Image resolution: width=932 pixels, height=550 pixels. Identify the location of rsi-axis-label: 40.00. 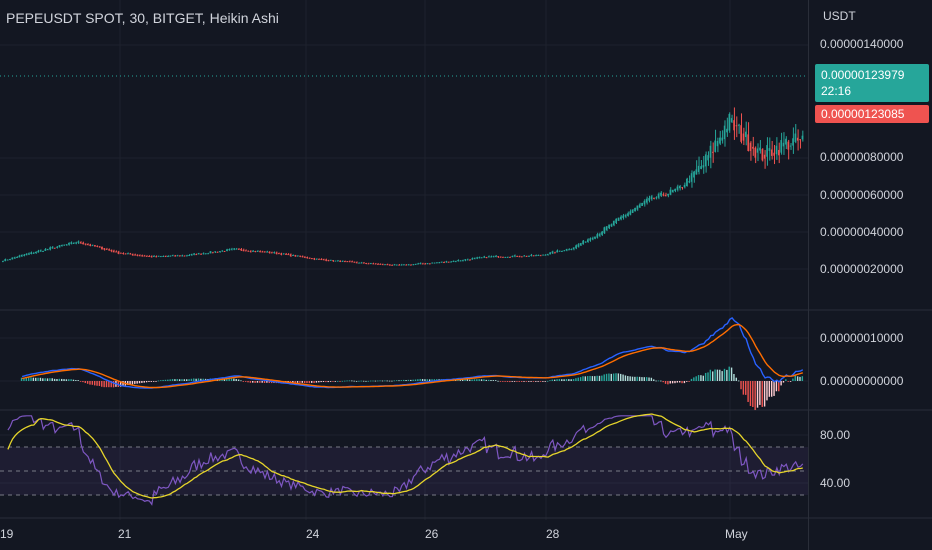
(835, 483).